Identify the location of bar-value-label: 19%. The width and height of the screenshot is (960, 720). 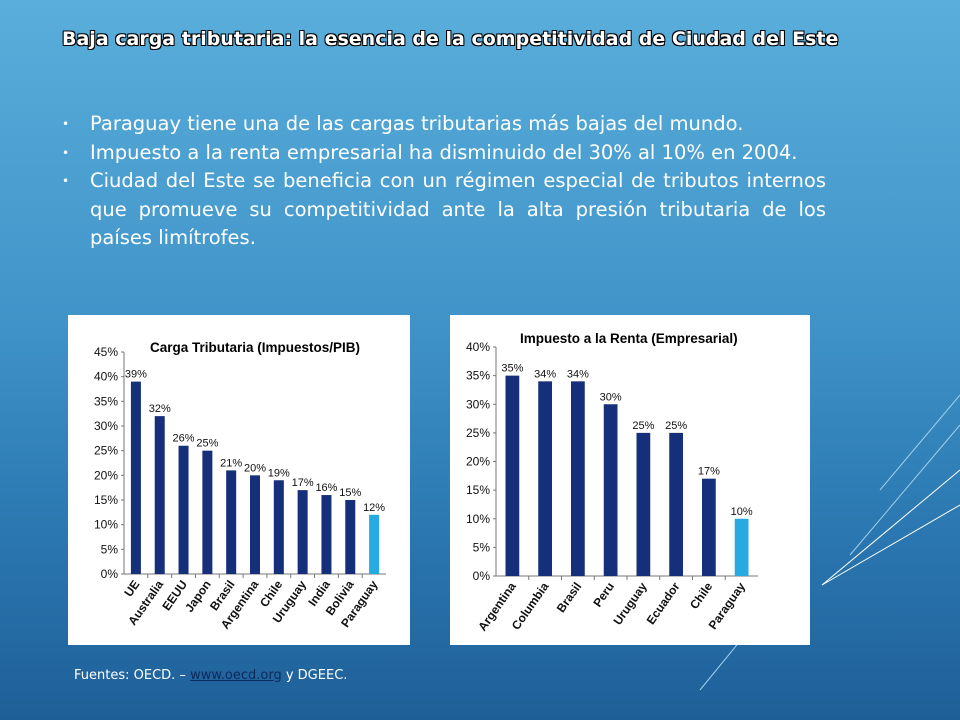
(279, 473).